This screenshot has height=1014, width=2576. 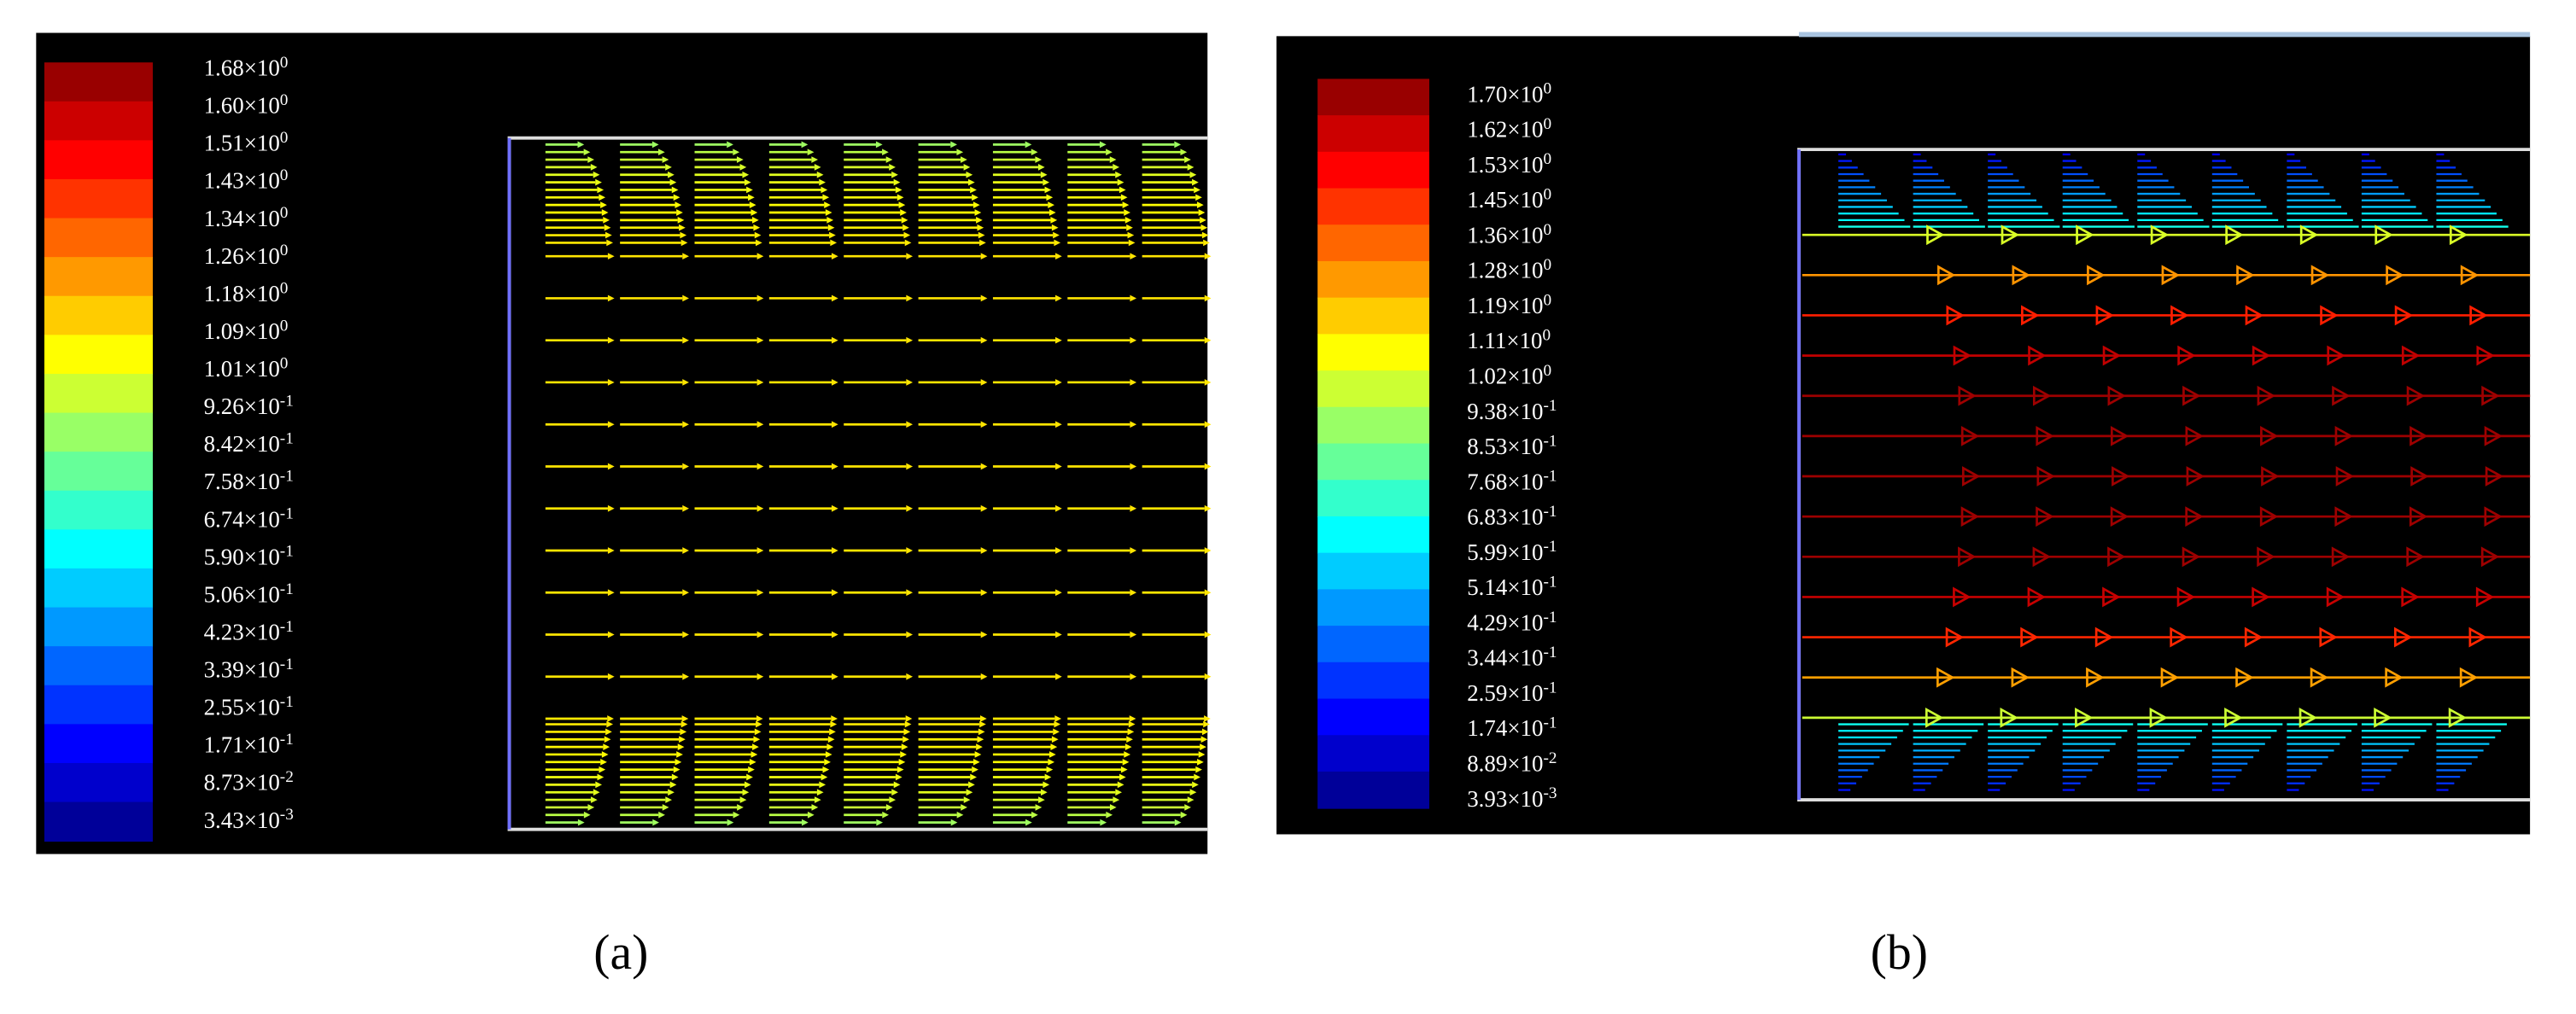 I want to click on legend-label: 1.09×100, so click(x=246, y=330).